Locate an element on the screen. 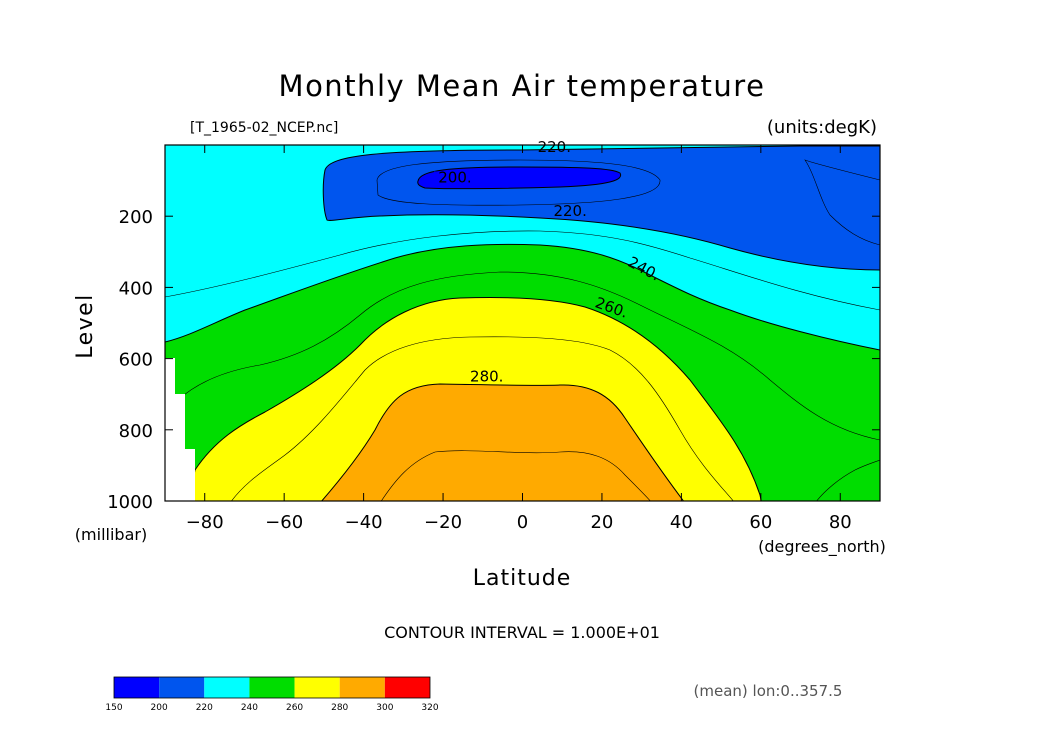  contour-label: 280. is located at coordinates (486, 377).